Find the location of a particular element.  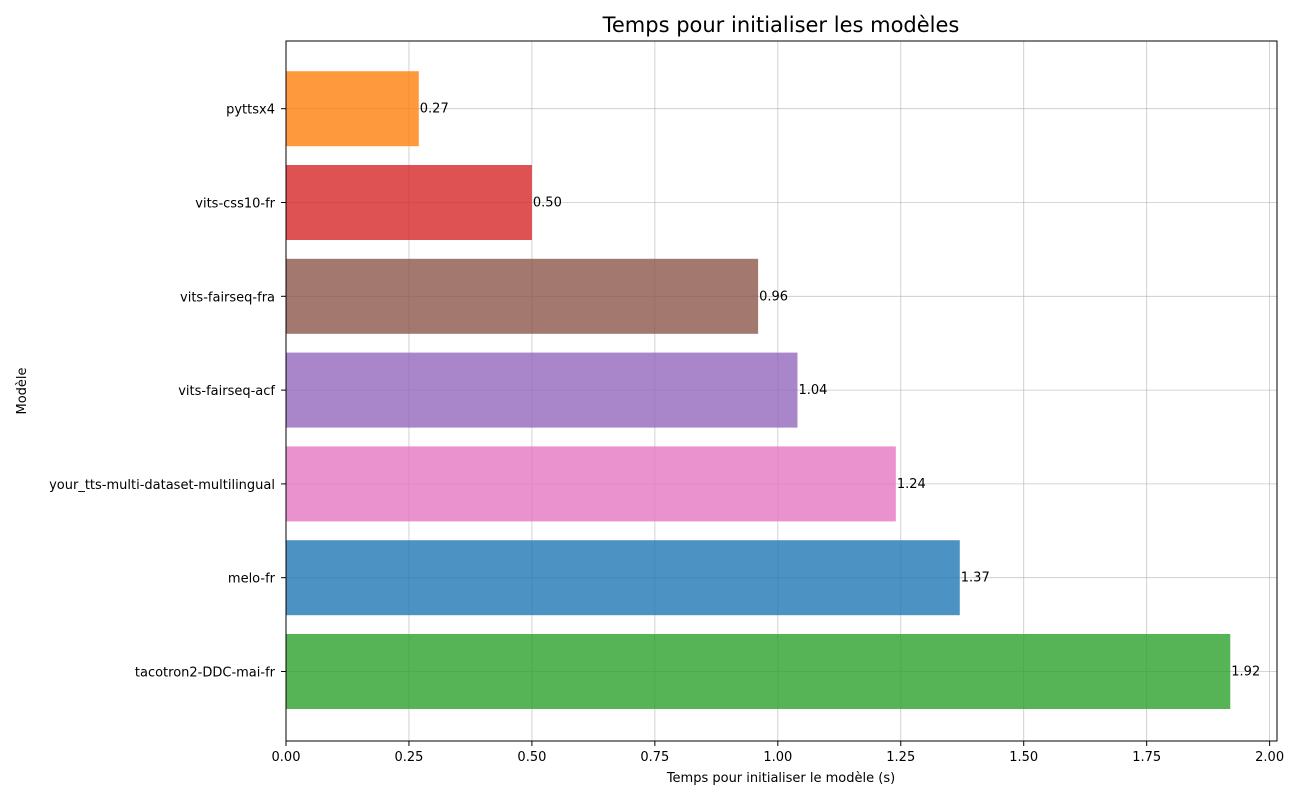

x-tick-label: 0.25 is located at coordinates (408, 757).